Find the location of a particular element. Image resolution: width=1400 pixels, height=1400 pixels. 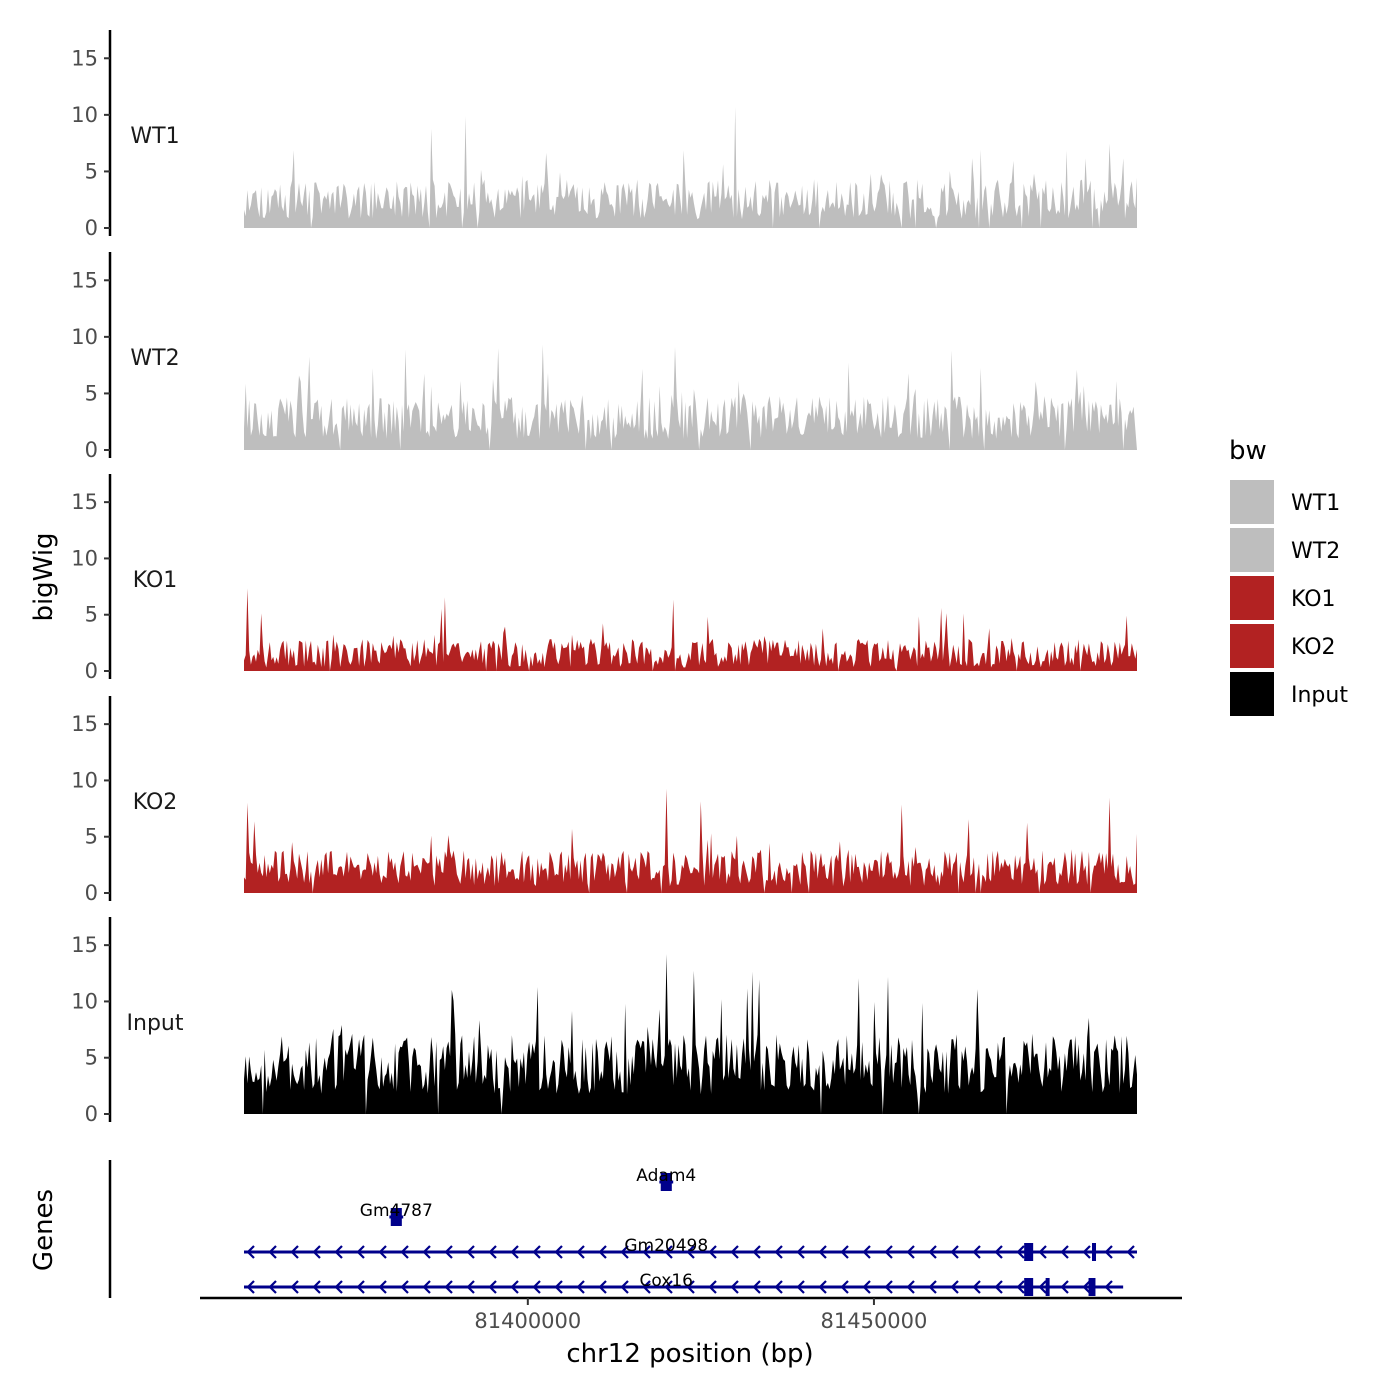

legend-key-ko1 is located at coordinates (1252, 598).